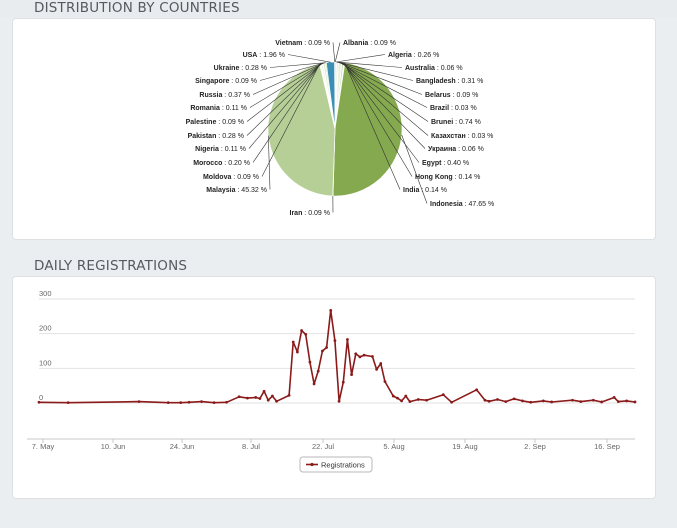 The image size is (677, 528). I want to click on section-title-daily: DAILY REGISTRATIONS, so click(111, 266).